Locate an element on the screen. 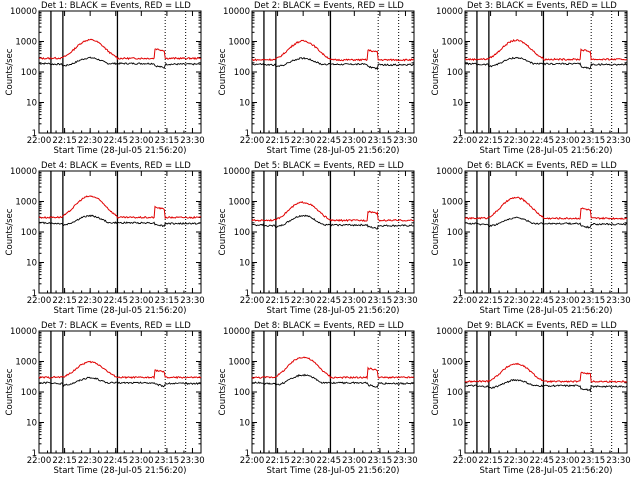 The image size is (640, 480). panel-title: Det 3: BLACK = Events, RED = LLD is located at coordinates (542, 6).